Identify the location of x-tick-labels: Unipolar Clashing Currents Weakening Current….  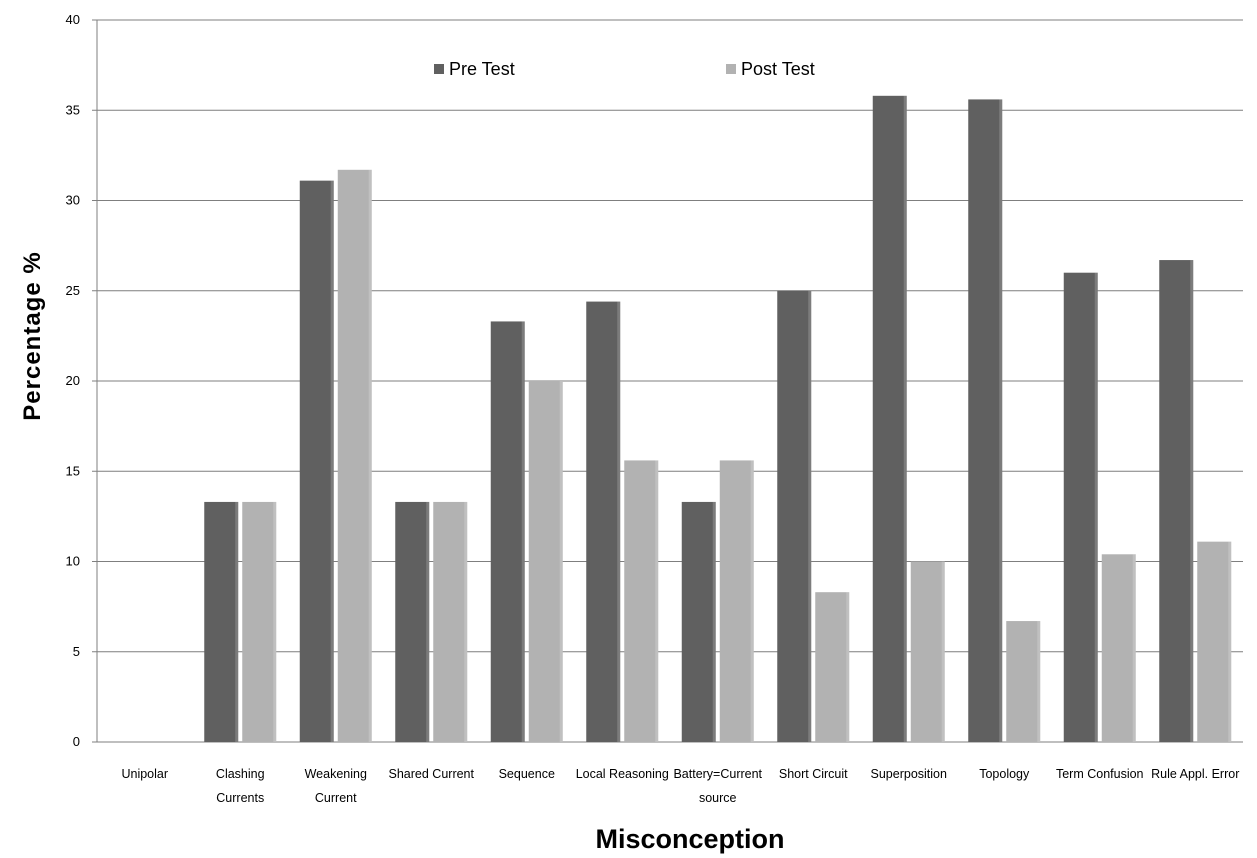
(680, 786).